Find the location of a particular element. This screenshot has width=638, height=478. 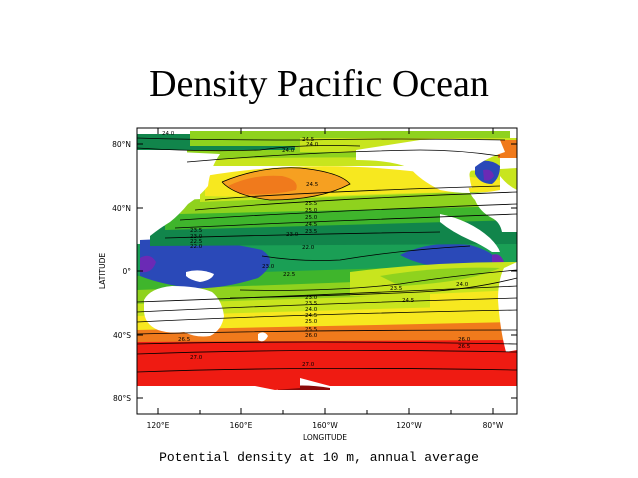

australia-landmass is located at coordinates (184, 311).